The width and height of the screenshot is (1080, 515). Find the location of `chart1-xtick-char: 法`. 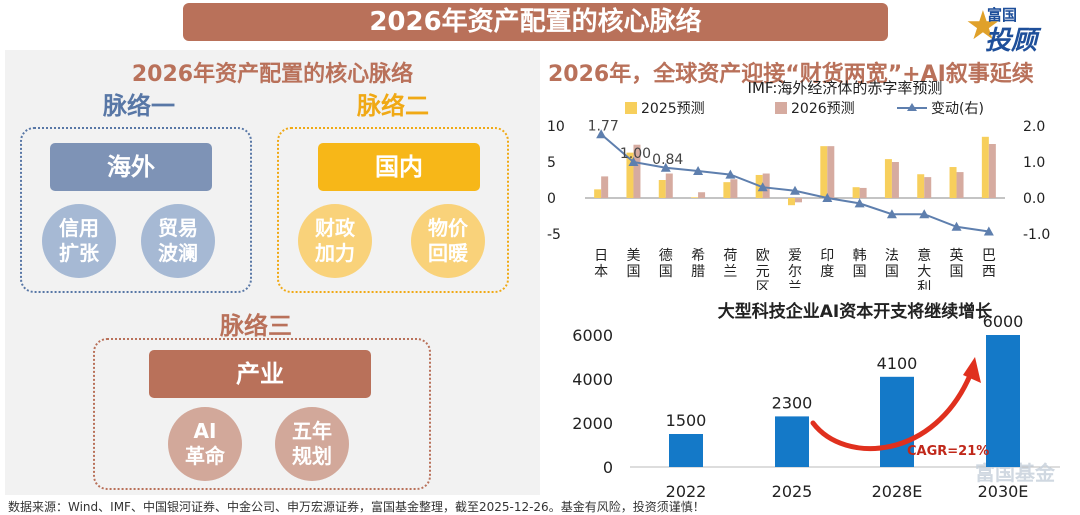

chart1-xtick-char: 法 is located at coordinates (892, 256).